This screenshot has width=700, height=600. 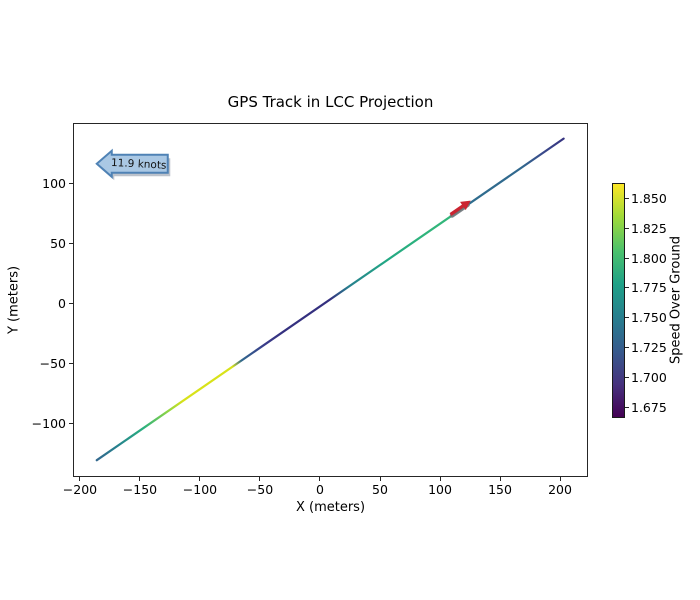 I want to click on x-tick-label: −150, so click(x=140, y=489).